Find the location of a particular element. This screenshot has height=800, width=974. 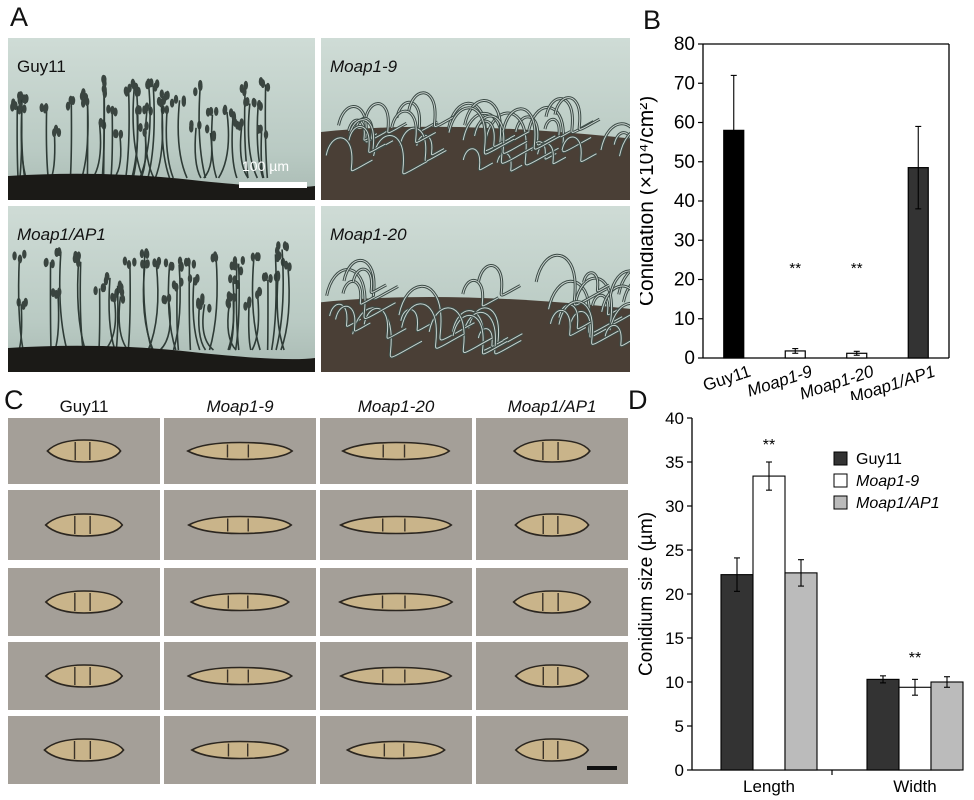

panel-label-a: A is located at coordinates (19, 17).